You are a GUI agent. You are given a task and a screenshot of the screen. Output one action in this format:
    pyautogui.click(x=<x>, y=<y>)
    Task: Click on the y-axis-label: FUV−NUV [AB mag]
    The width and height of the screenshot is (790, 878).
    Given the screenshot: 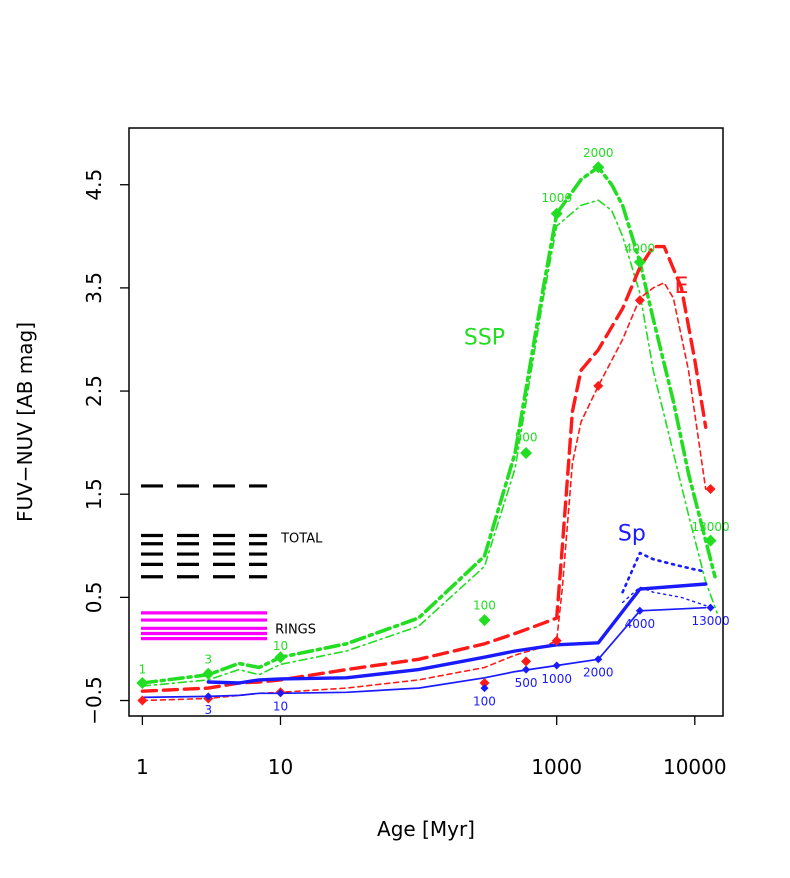 What is the action you would take?
    pyautogui.click(x=25, y=422)
    